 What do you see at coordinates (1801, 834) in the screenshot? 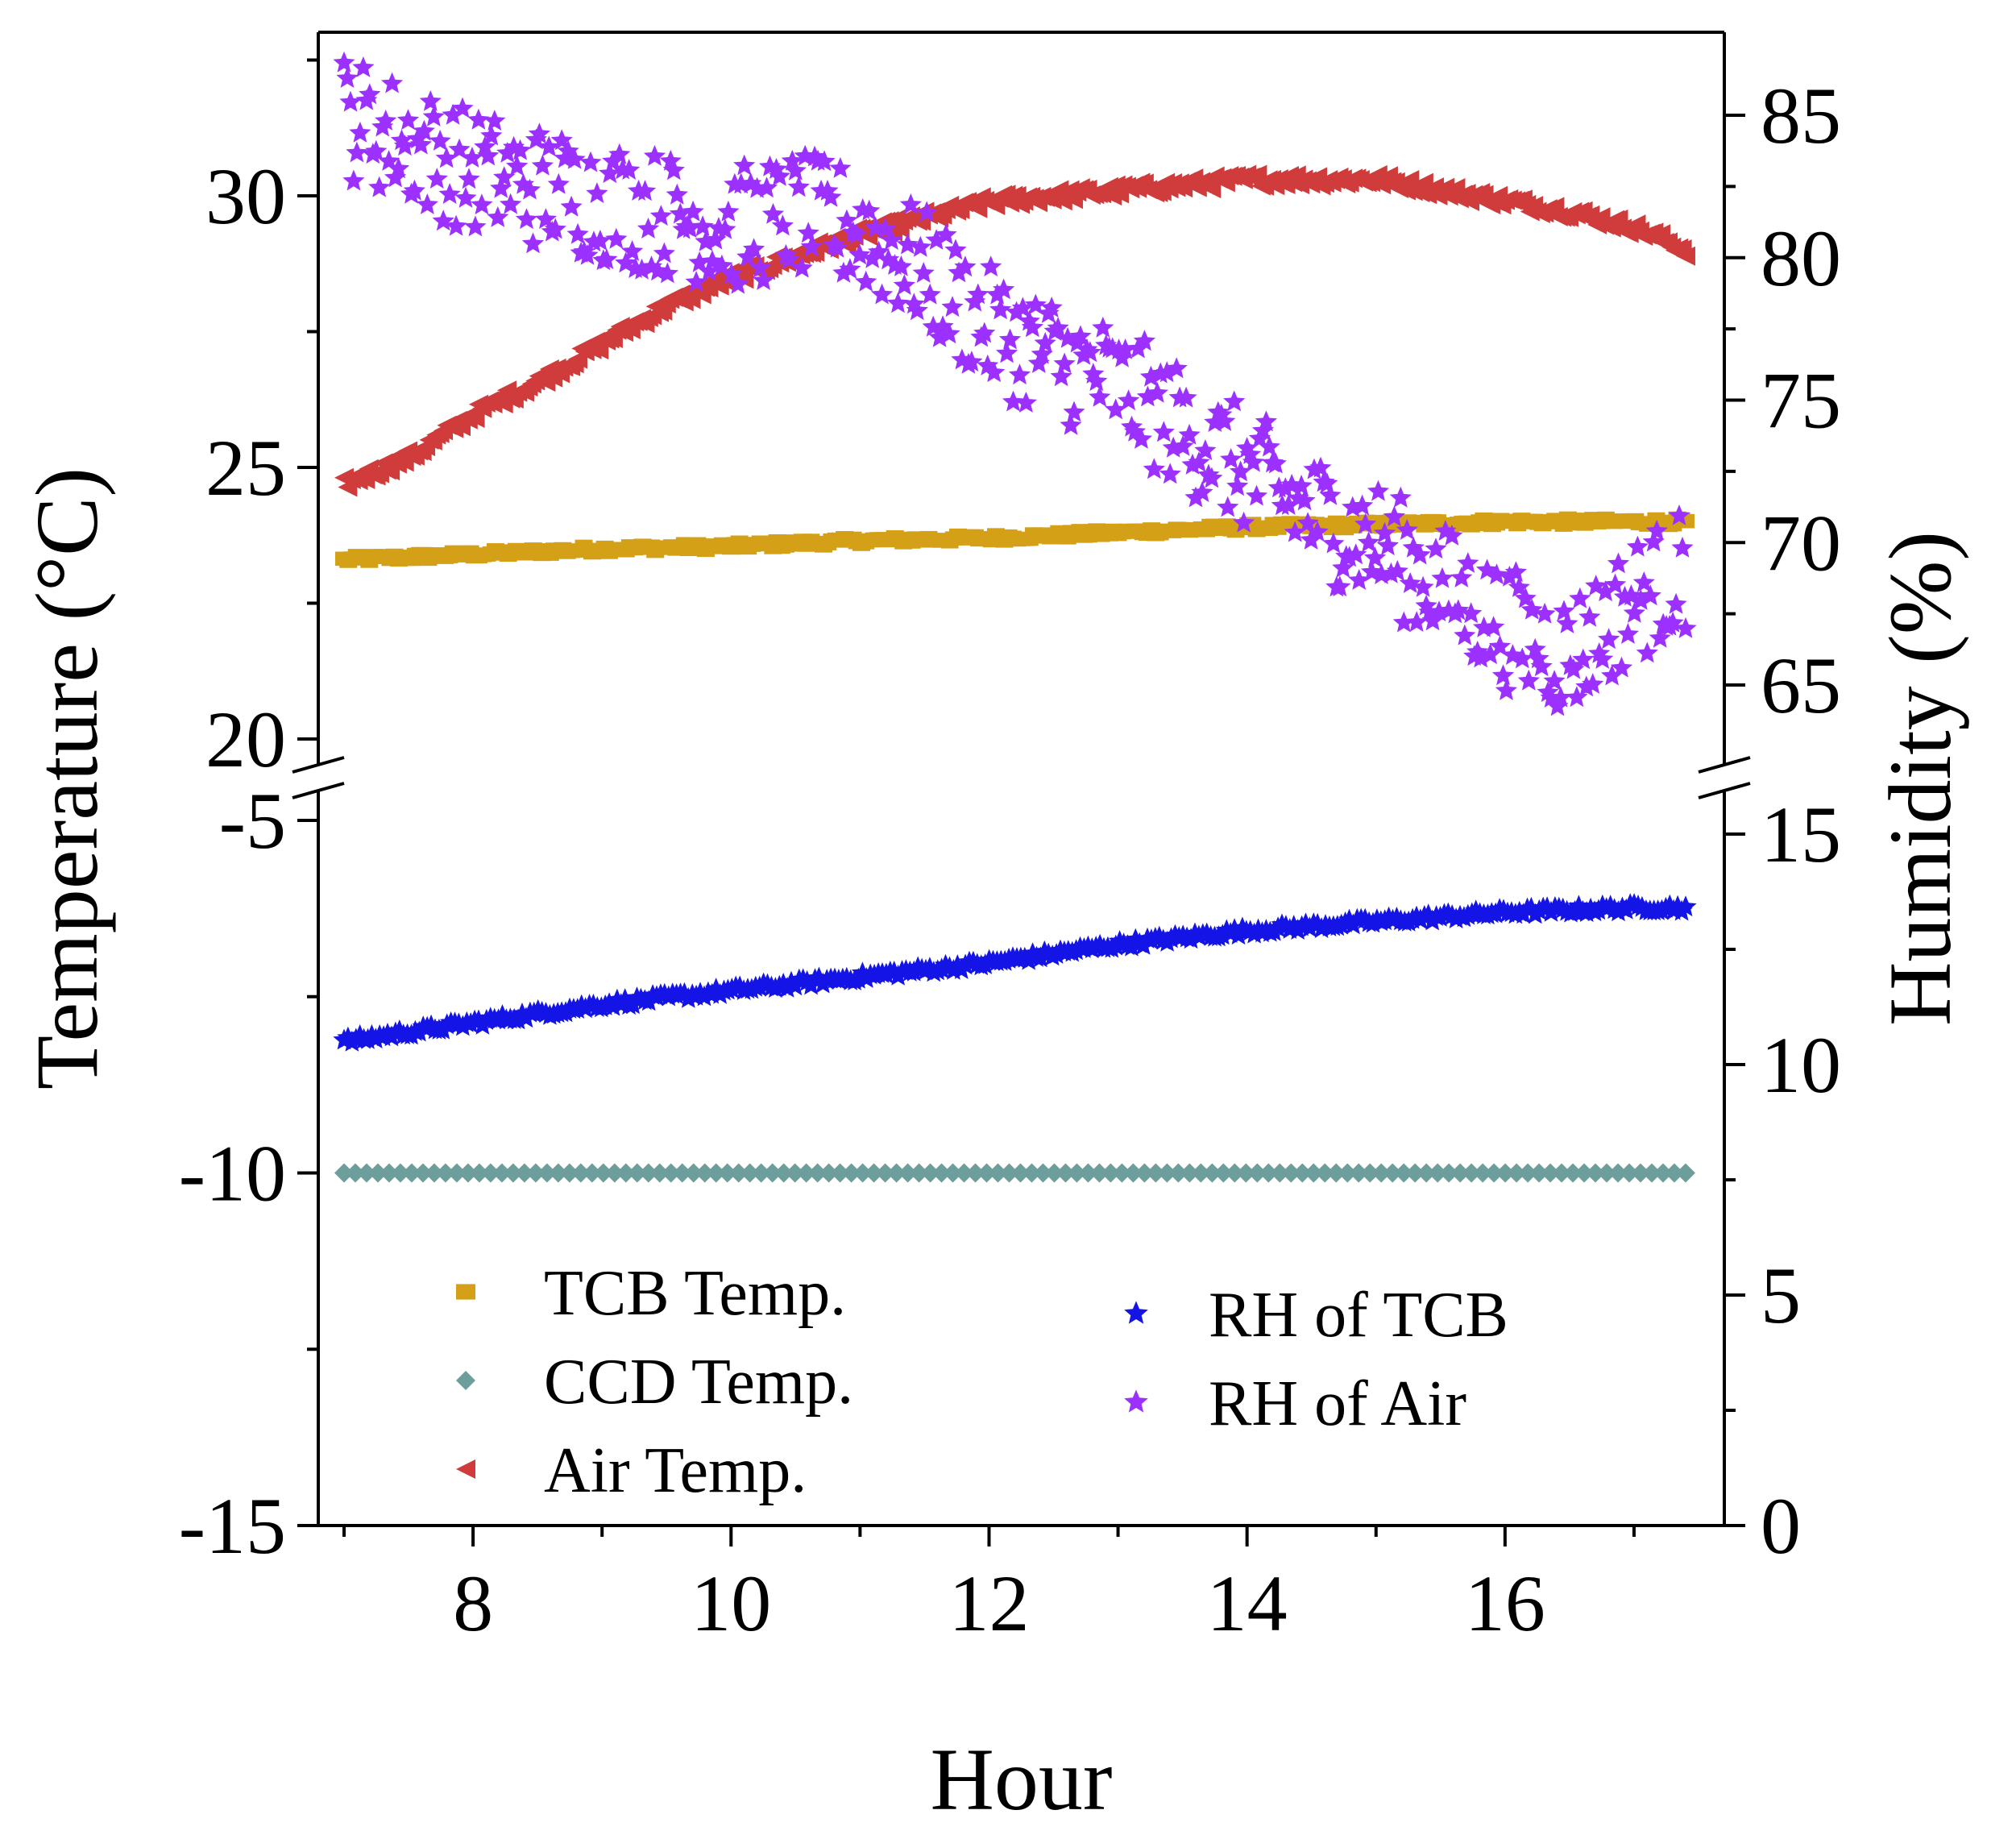
I see `right-tick-label: 15` at bounding box center [1801, 834].